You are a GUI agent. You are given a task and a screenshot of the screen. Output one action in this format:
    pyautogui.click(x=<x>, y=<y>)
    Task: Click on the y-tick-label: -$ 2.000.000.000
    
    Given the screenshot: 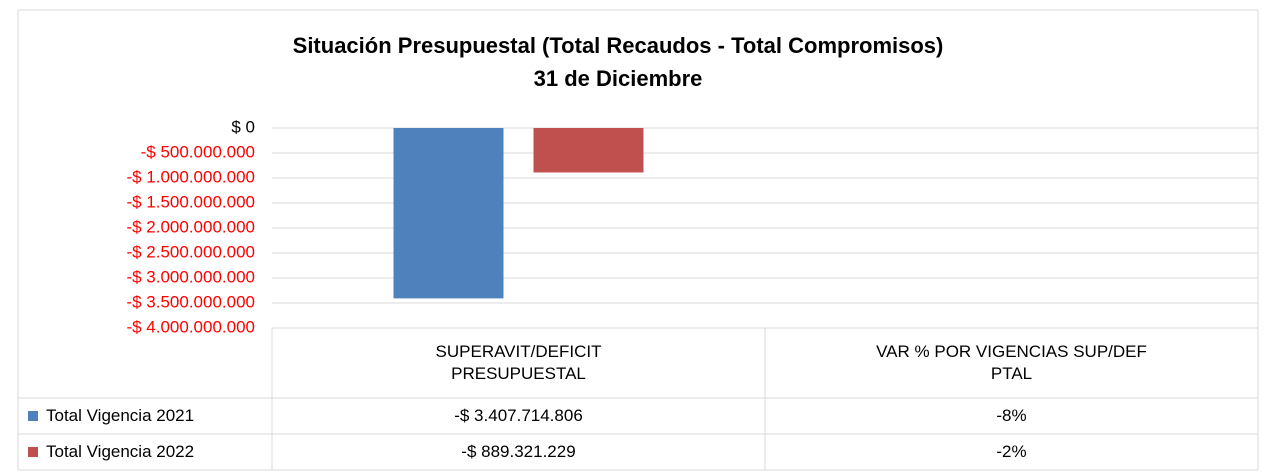 What is the action you would take?
    pyautogui.click(x=190, y=226)
    